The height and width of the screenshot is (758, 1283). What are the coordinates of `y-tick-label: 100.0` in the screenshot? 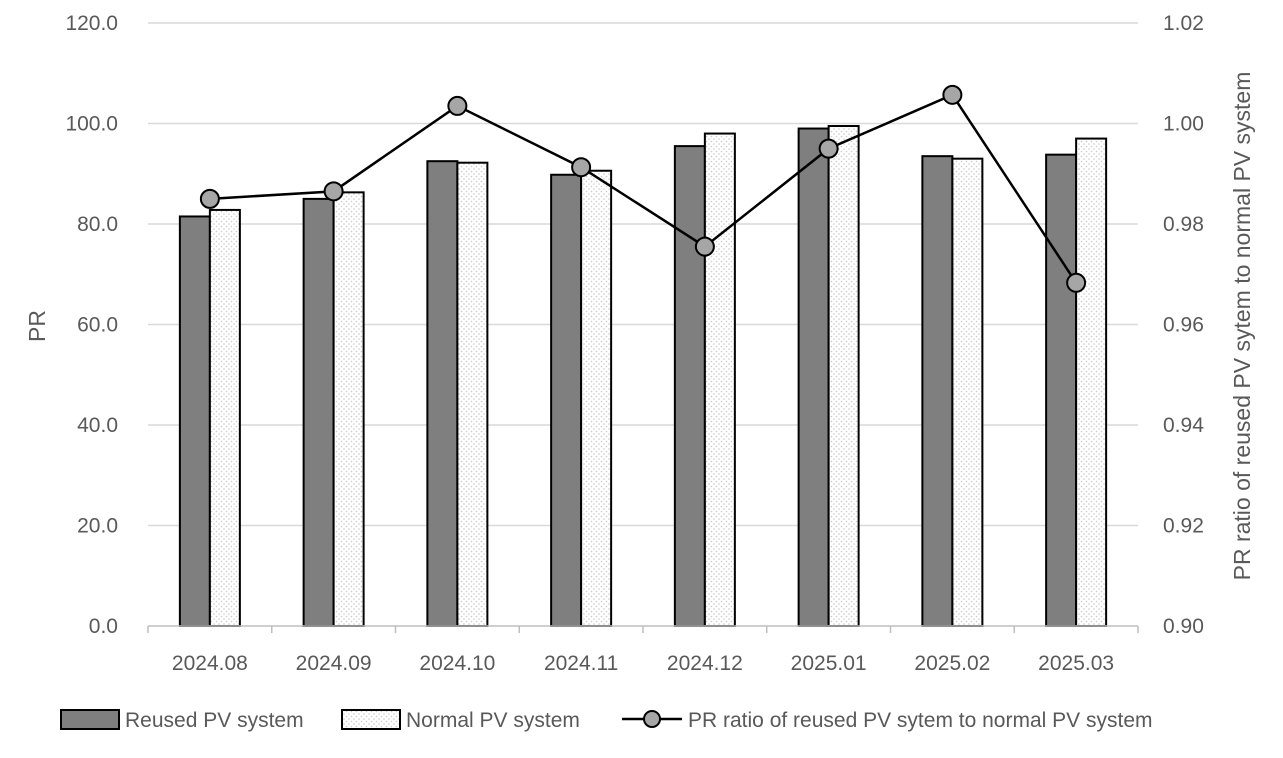 It's located at (91, 124).